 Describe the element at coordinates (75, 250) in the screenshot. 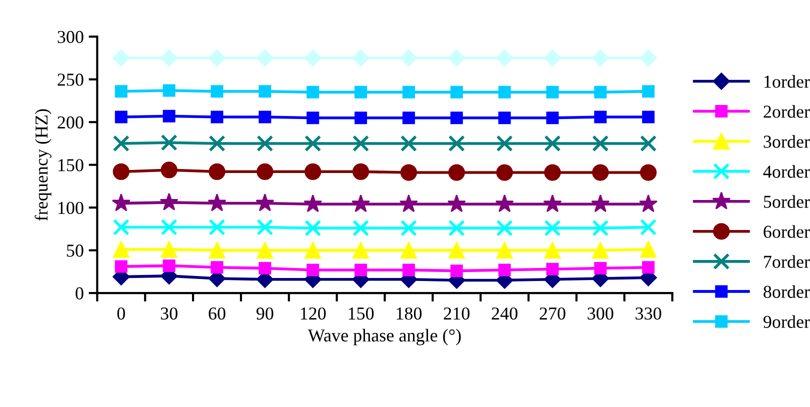

I see `y-tick-label: 50` at that location.